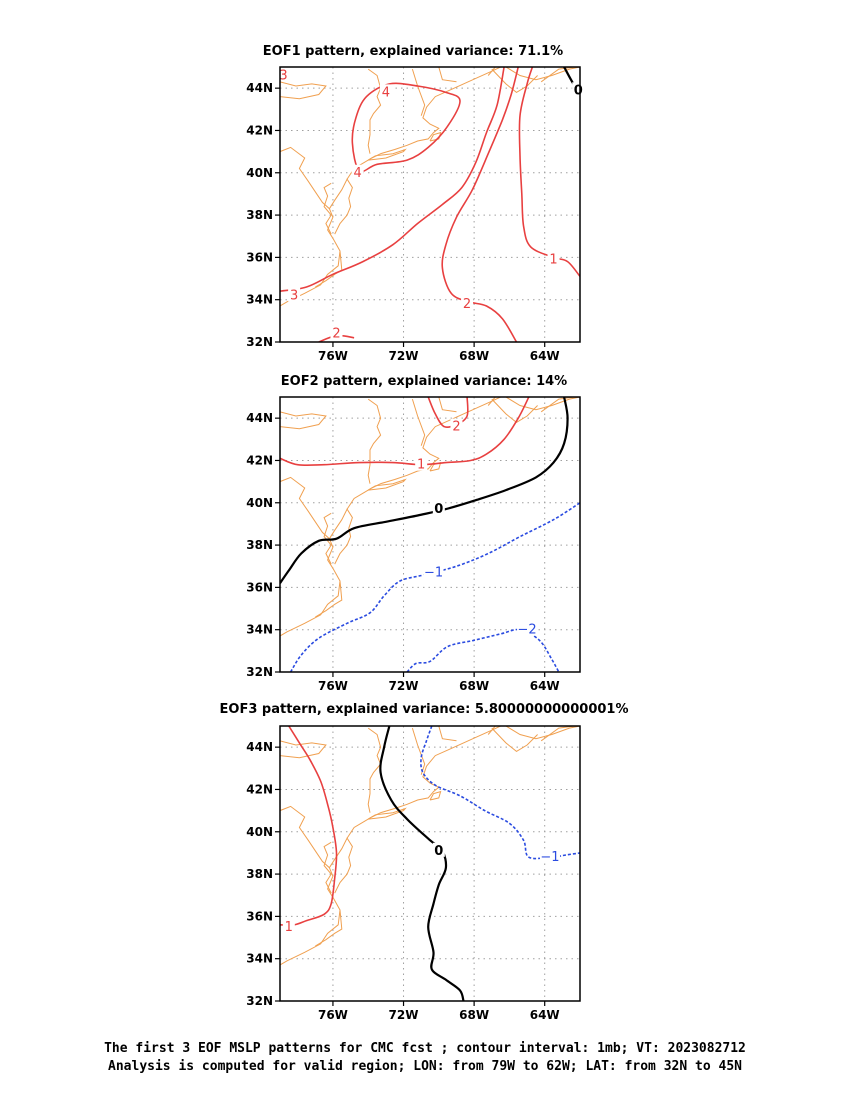 The image size is (850, 1100). Describe the element at coordinates (483, 650) in the screenshot. I see `contour-line-neg2` at that location.